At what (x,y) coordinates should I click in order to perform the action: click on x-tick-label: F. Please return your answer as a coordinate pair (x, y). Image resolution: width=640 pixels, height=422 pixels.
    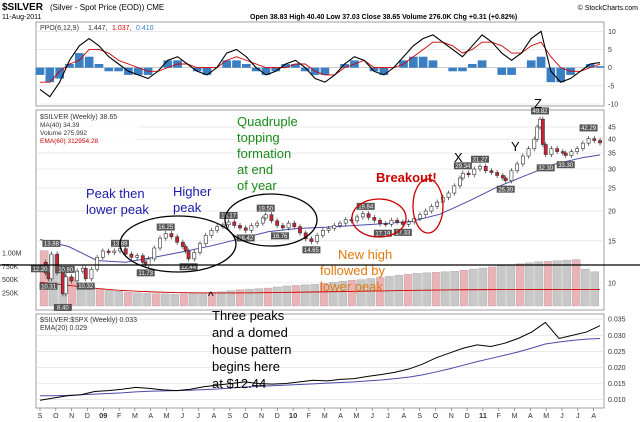
    Looking at the image, I should click on (309, 416).